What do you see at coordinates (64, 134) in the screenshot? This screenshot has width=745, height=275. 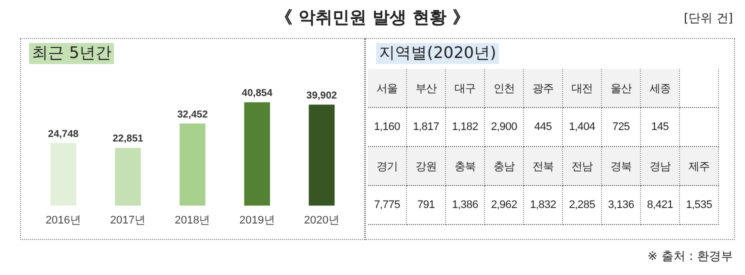 I see `data-label: 24,748` at bounding box center [64, 134].